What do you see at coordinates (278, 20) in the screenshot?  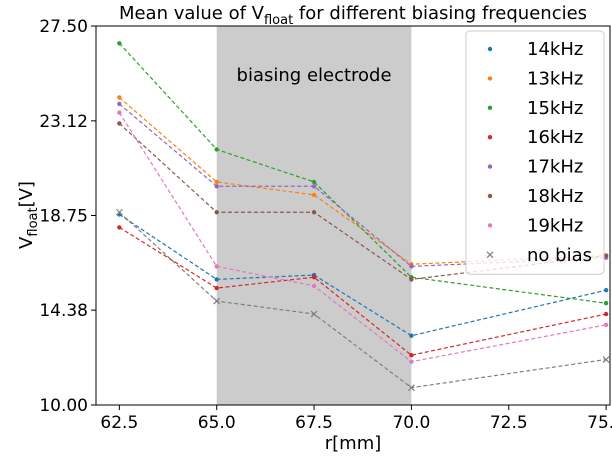 I see `title-sub: float` at bounding box center [278, 20].